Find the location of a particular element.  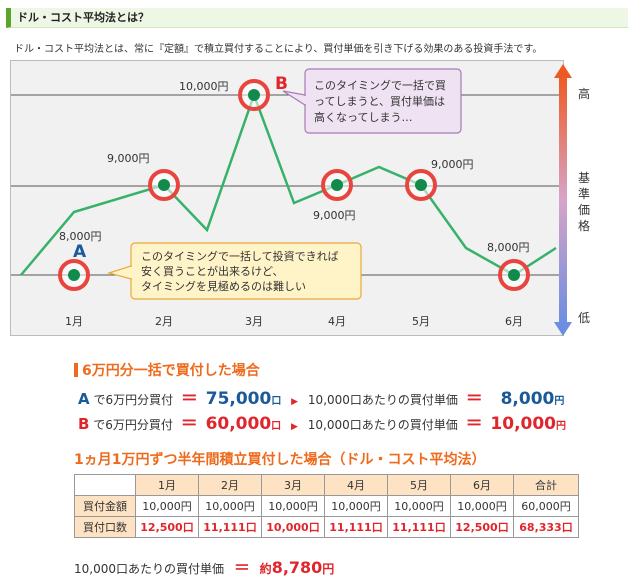

lump-row-A-amount: 75,000 is located at coordinates (238, 399).